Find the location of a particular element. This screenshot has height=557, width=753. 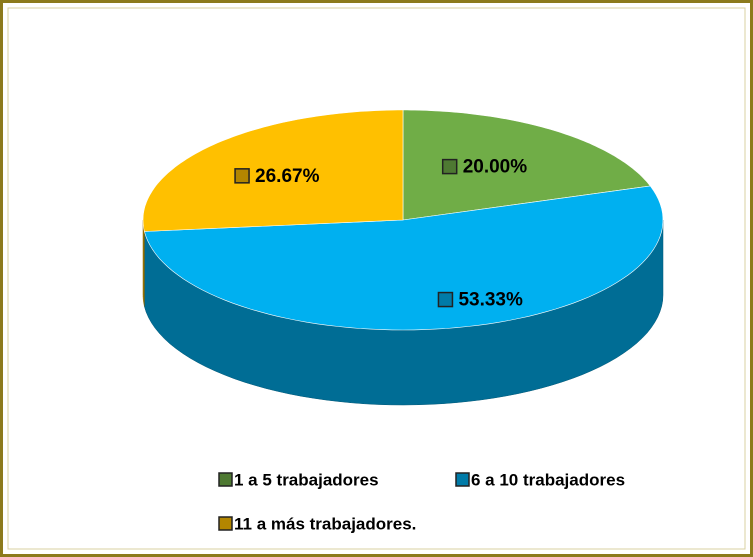

value-label: 26.67% is located at coordinates (287, 176).